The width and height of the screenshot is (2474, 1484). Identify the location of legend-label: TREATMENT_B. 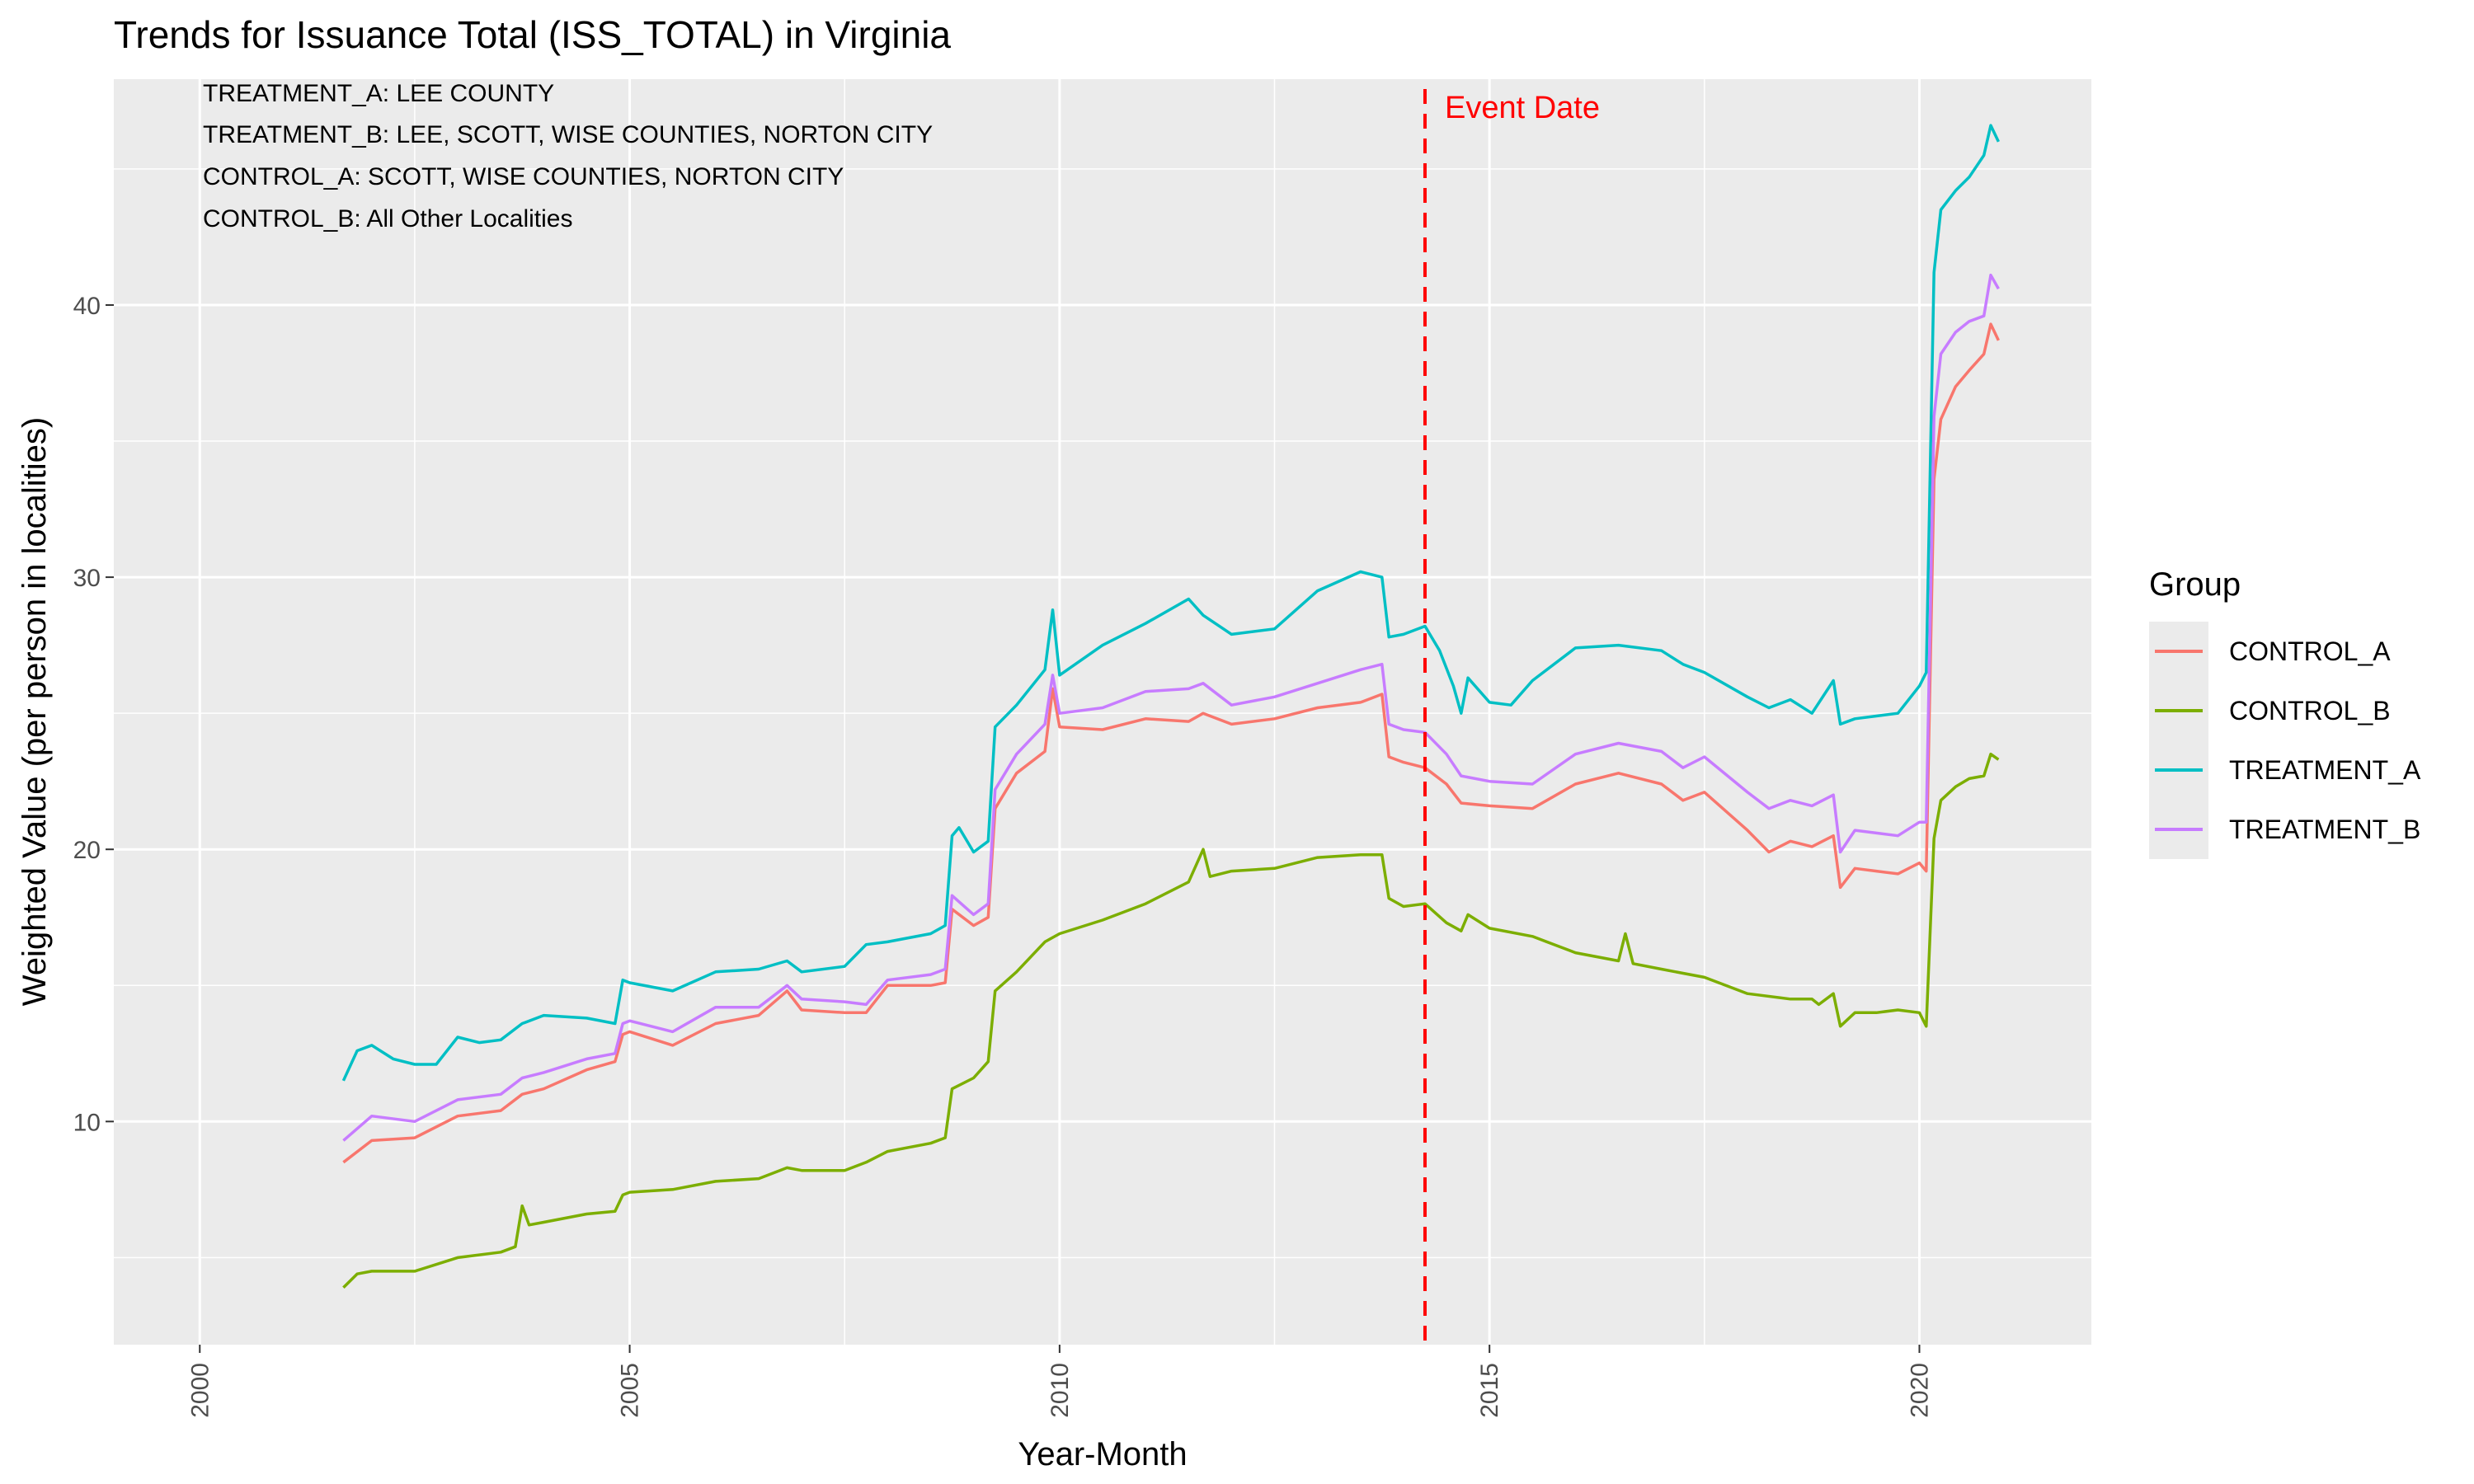
(2324, 829).